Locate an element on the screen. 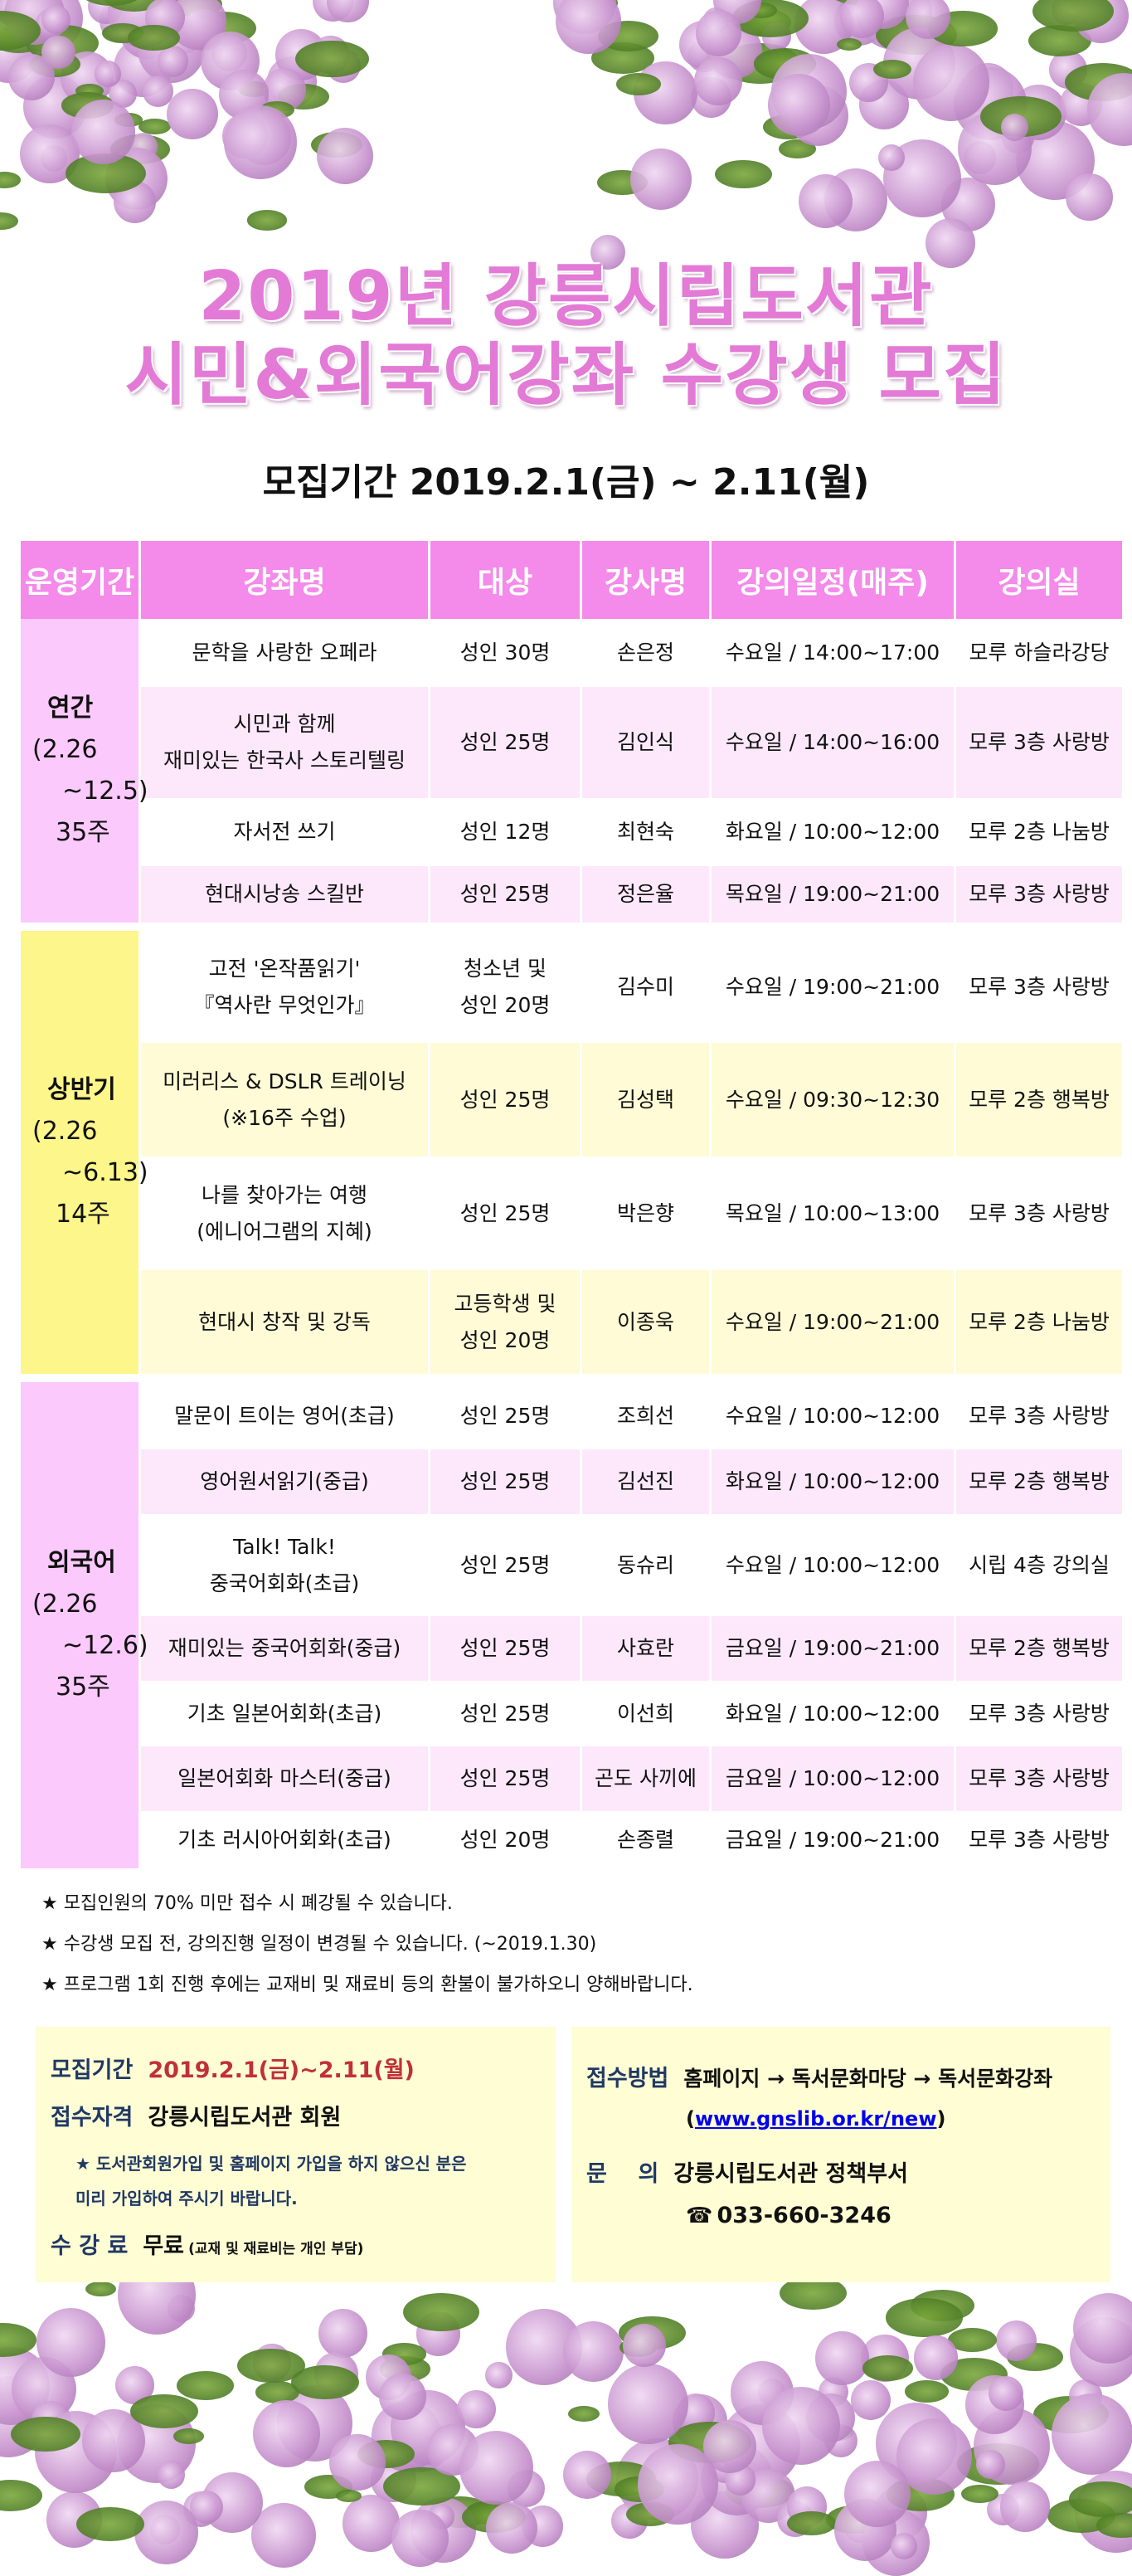 The image size is (1132, 2576). schedule-cell: 금요일 / 19:00~21:00 is located at coordinates (833, 1648).